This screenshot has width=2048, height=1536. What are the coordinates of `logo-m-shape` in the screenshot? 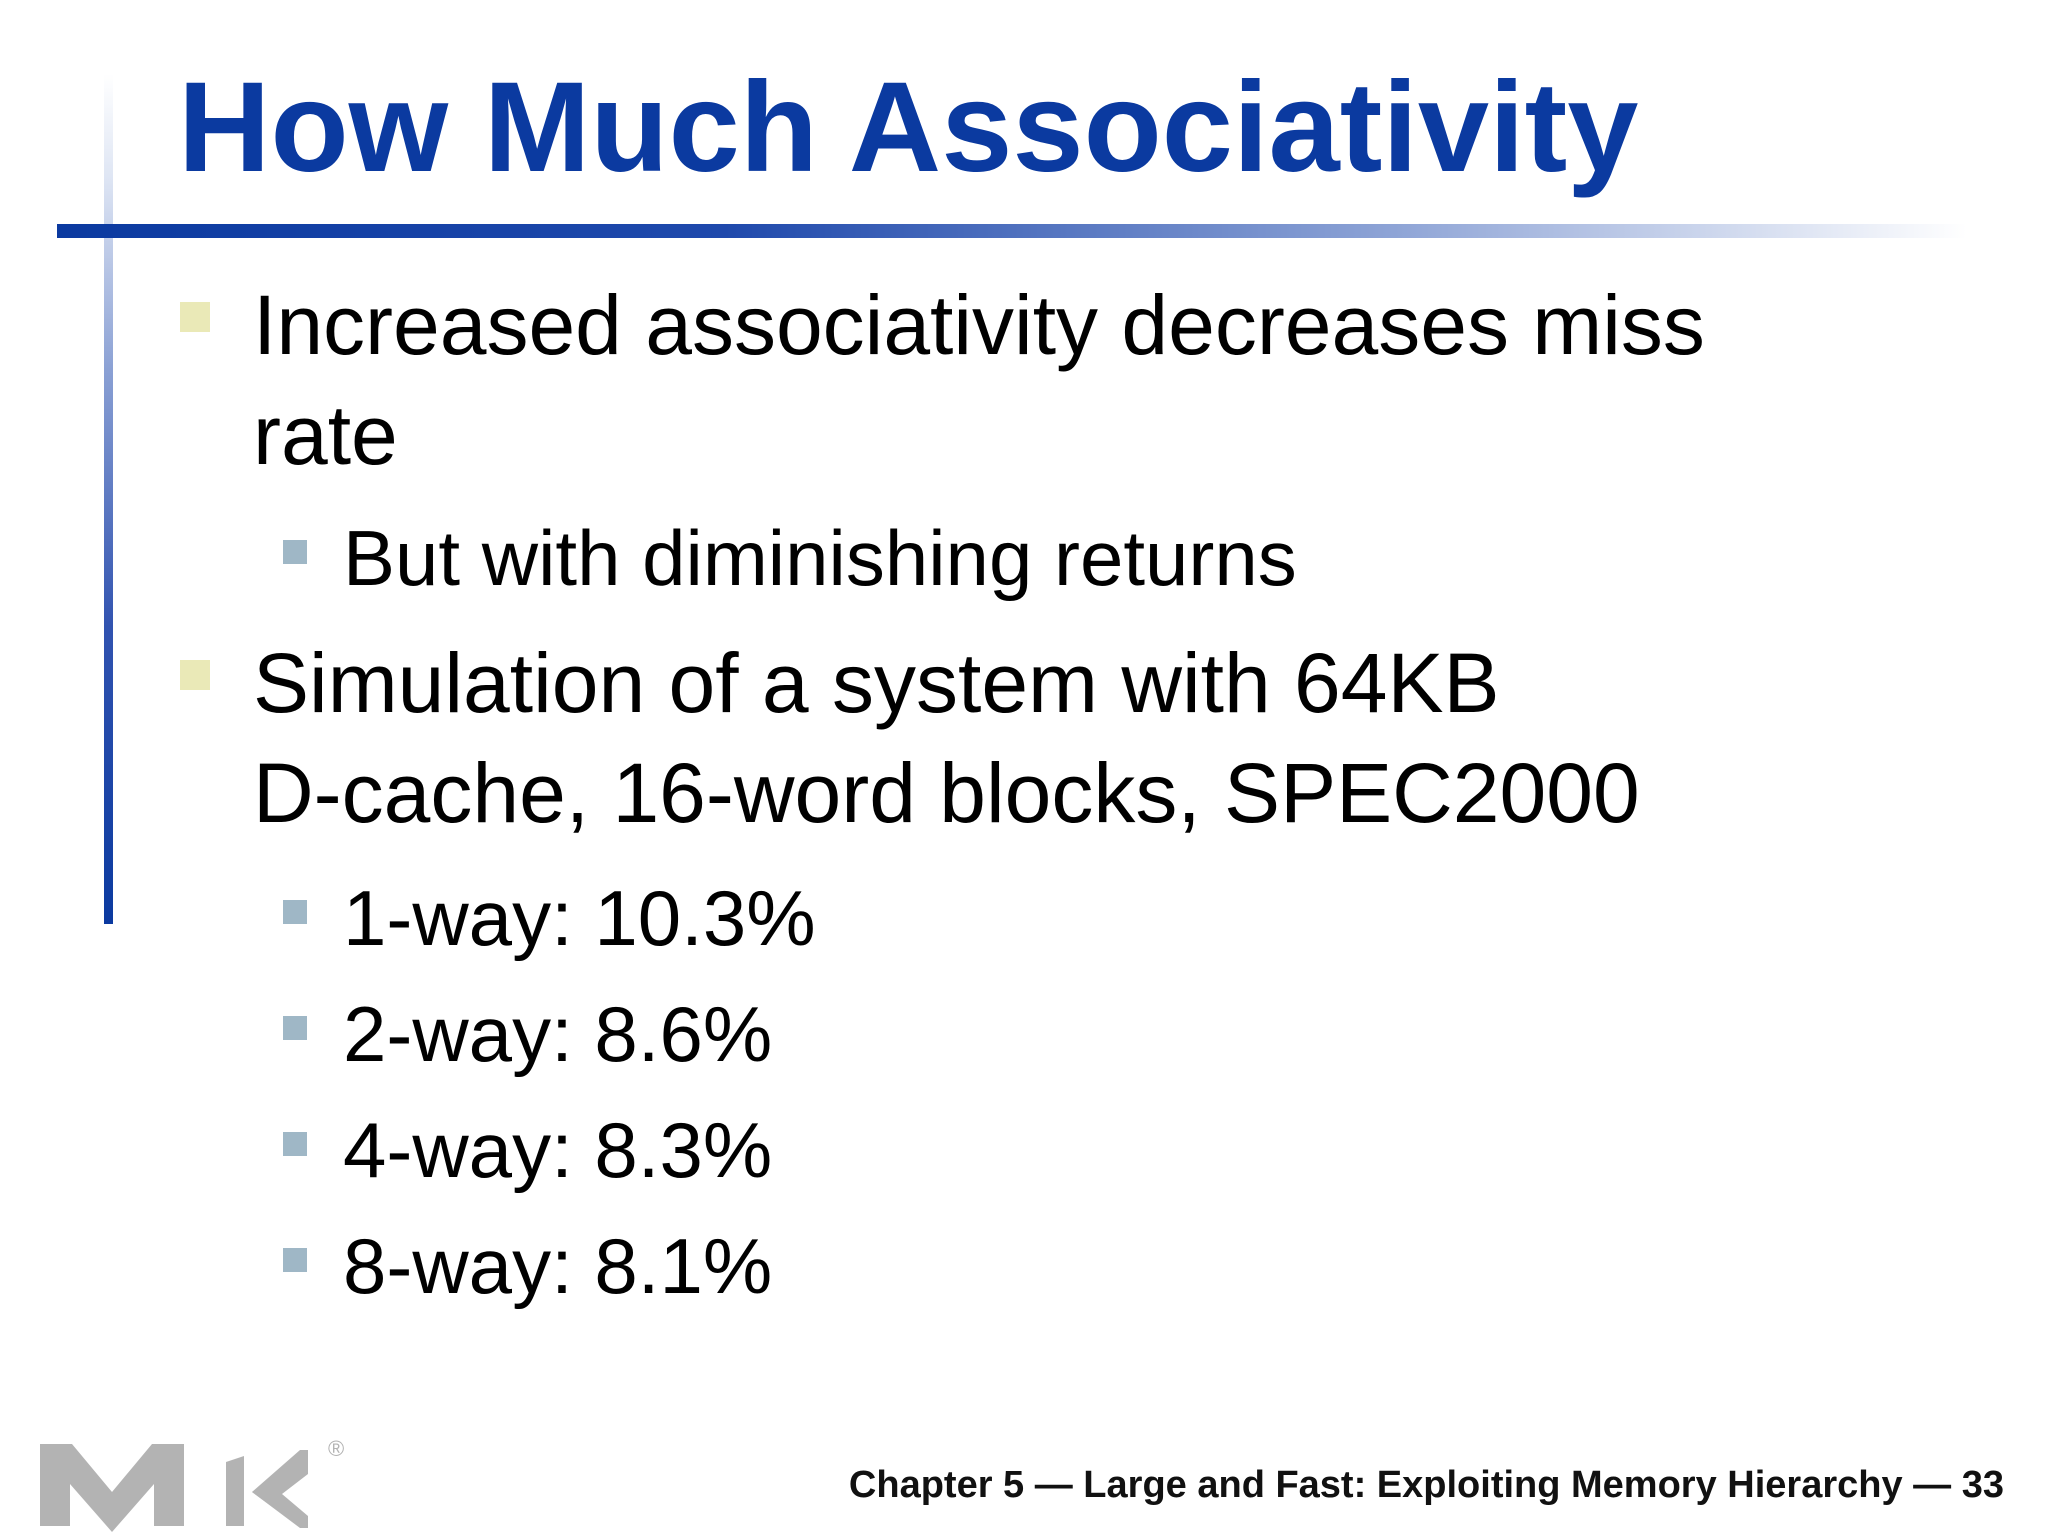 It's located at (112, 1488).